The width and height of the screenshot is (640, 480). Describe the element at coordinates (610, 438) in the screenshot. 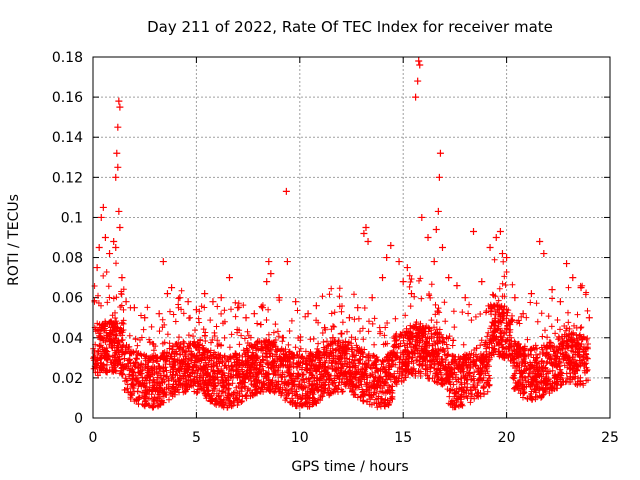

I see `x-tick-label: 25` at that location.